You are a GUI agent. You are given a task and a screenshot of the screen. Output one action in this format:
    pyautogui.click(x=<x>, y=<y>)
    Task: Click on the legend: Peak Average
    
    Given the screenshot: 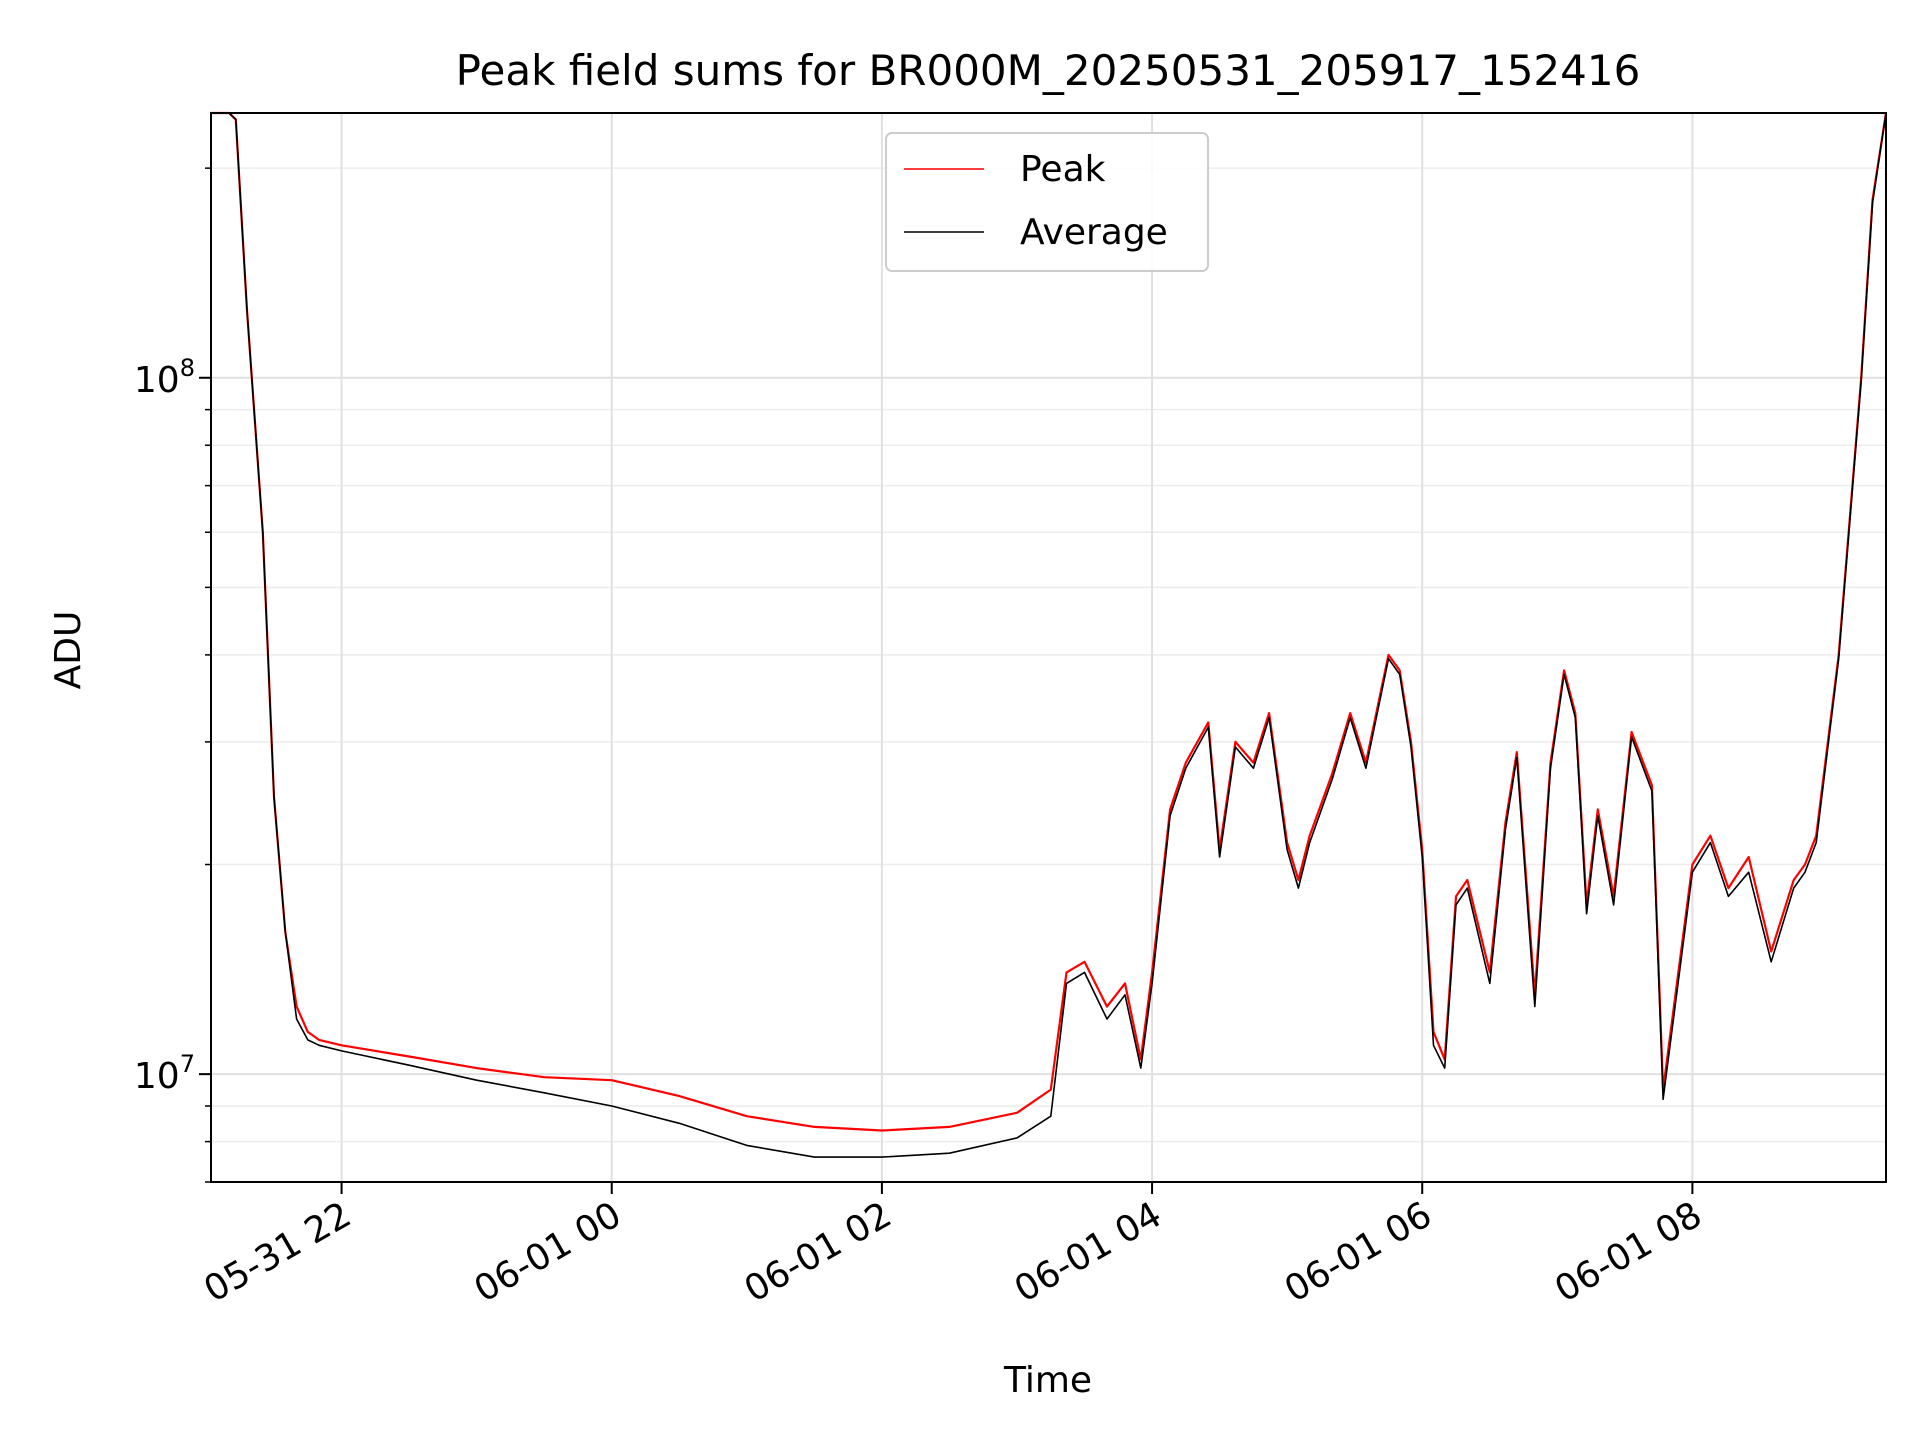 What is the action you would take?
    pyautogui.click(x=1047, y=202)
    